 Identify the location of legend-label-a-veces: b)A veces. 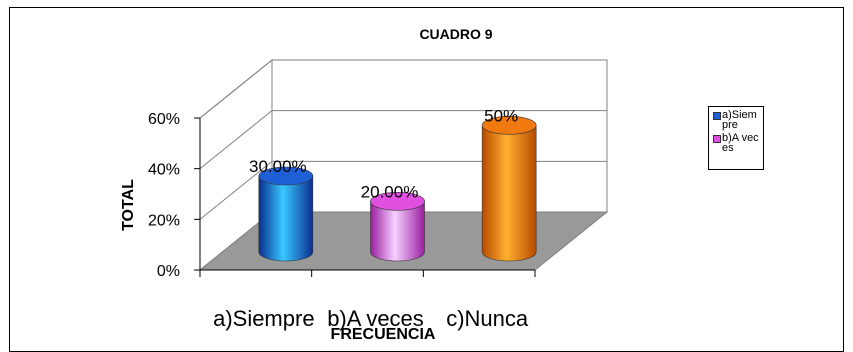
(740, 143).